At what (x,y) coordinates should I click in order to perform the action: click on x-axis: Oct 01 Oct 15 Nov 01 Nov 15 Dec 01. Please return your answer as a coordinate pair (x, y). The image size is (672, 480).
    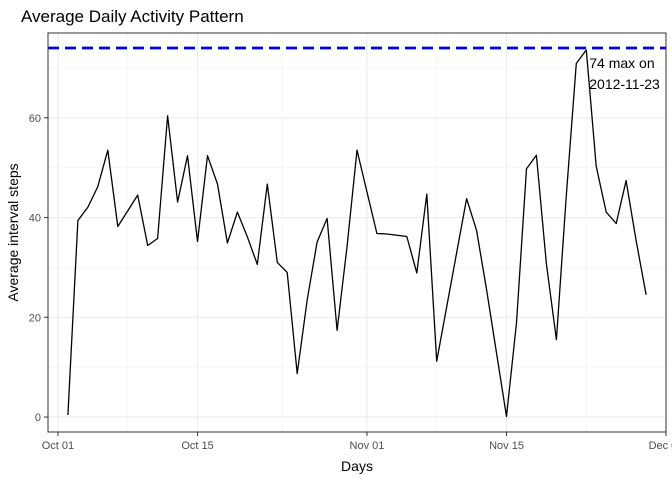
    Looking at the image, I should click on (357, 442).